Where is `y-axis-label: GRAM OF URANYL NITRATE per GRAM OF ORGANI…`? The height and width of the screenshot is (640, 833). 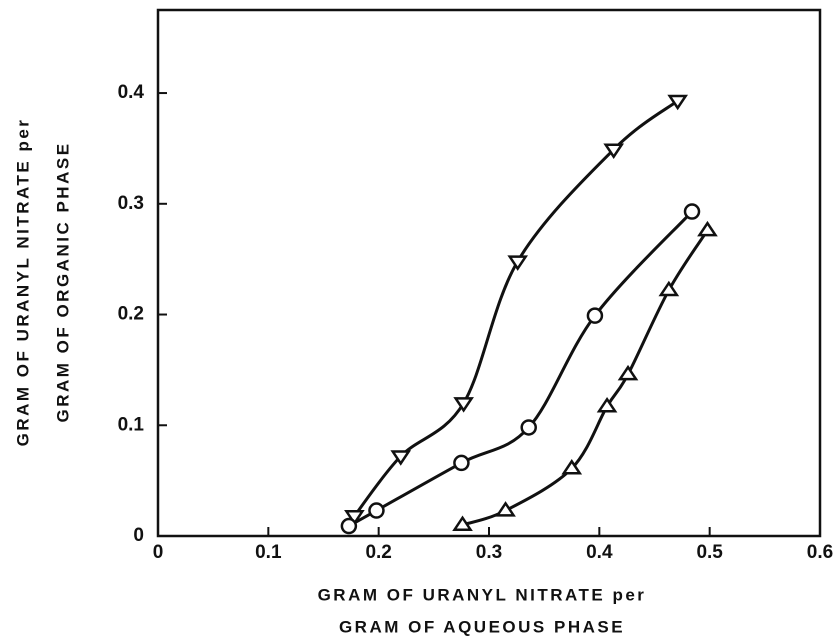
y-axis-label: GRAM OF URANYL NITRATE per GRAM OF ORGANI… is located at coordinates (42, 282).